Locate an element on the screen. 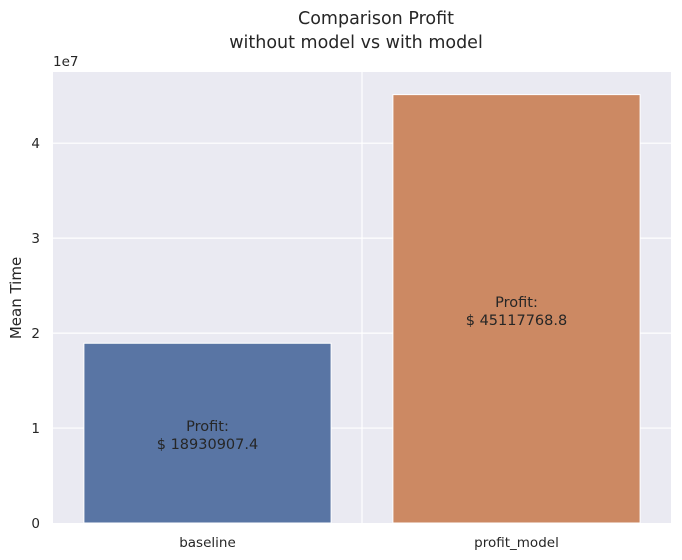 The height and width of the screenshot is (560, 682). chart-title-line-1: Comparison Profit is located at coordinates (376, 19).